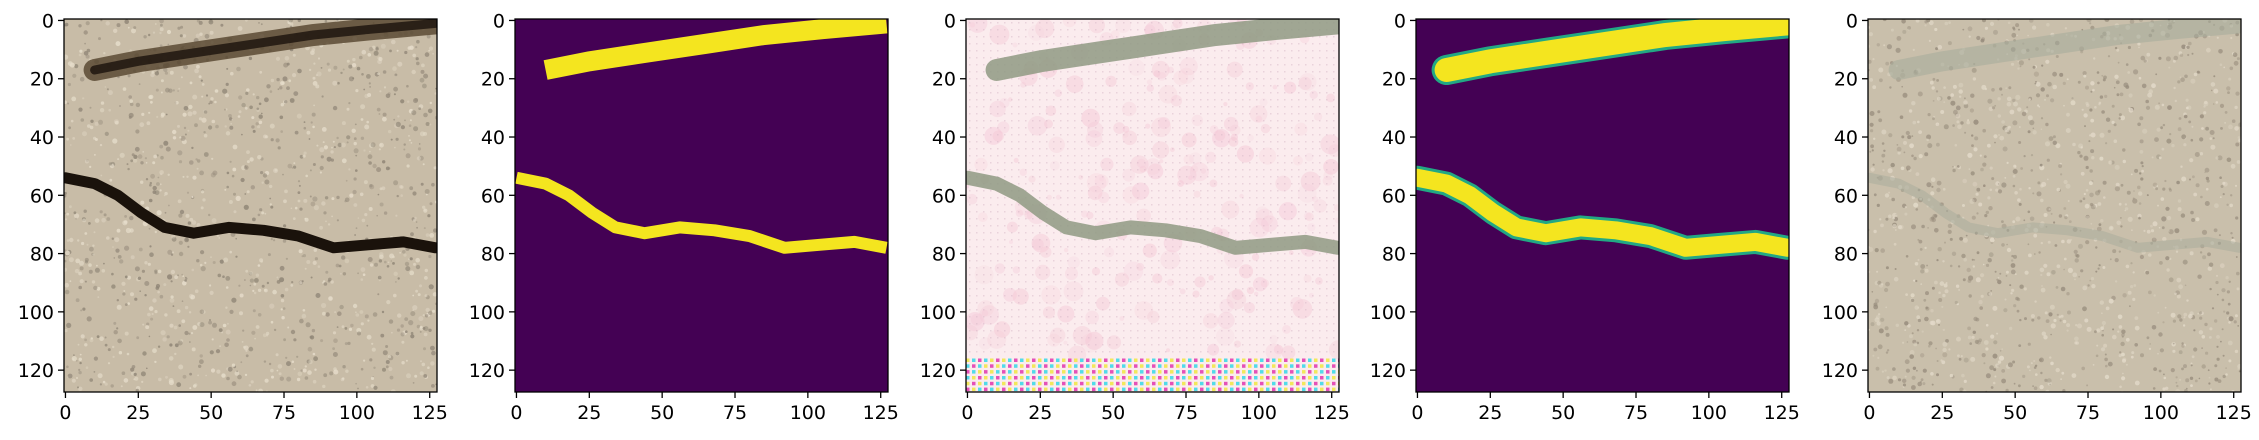 Image resolution: width=2259 pixels, height=440 pixels. I want to click on predicted-mask-image, so click(1602, 205).